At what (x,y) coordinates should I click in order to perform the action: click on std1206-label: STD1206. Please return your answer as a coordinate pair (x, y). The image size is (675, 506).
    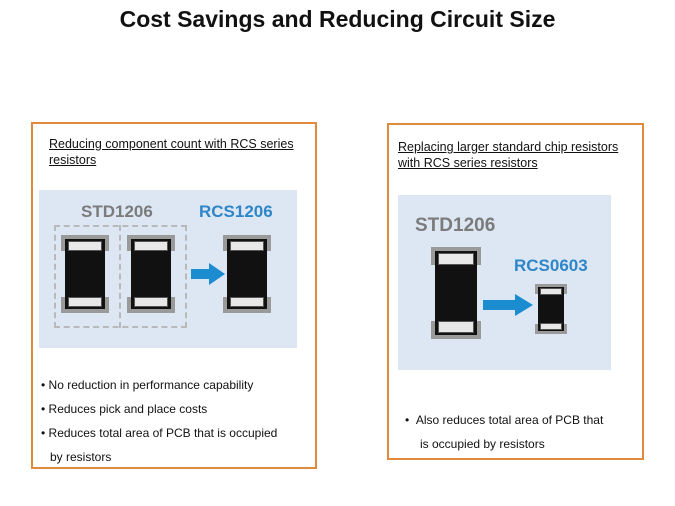
    Looking at the image, I should click on (117, 211).